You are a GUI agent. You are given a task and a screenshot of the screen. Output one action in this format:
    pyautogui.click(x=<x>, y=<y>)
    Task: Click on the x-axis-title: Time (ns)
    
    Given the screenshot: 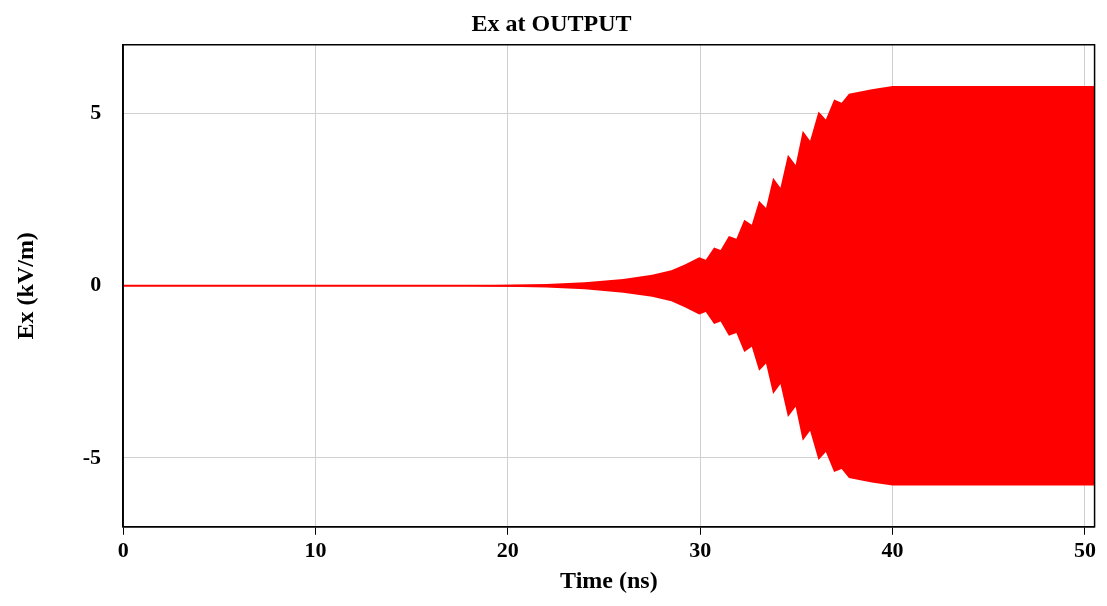 What is the action you would take?
    pyautogui.click(x=609, y=579)
    